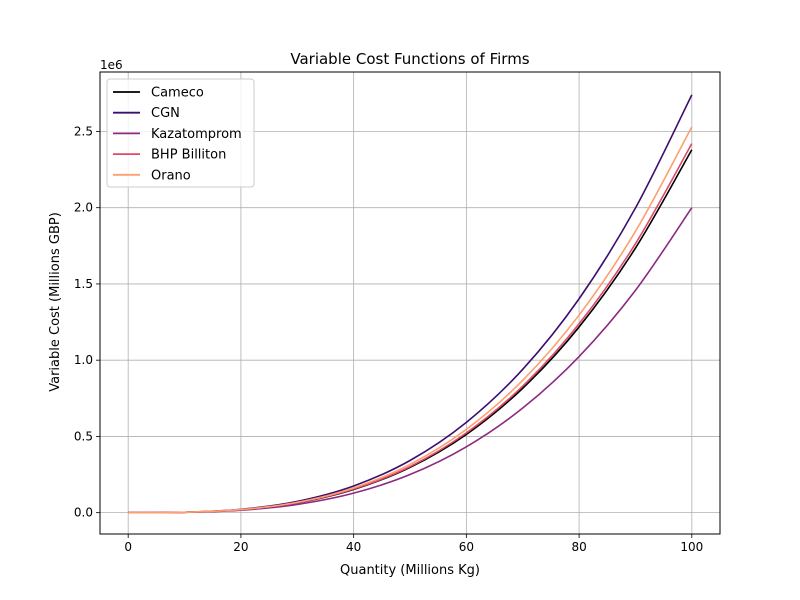 The width and height of the screenshot is (800, 600). What do you see at coordinates (111, 65) in the screenshot?
I see `y-scale-label: 1e6` at bounding box center [111, 65].